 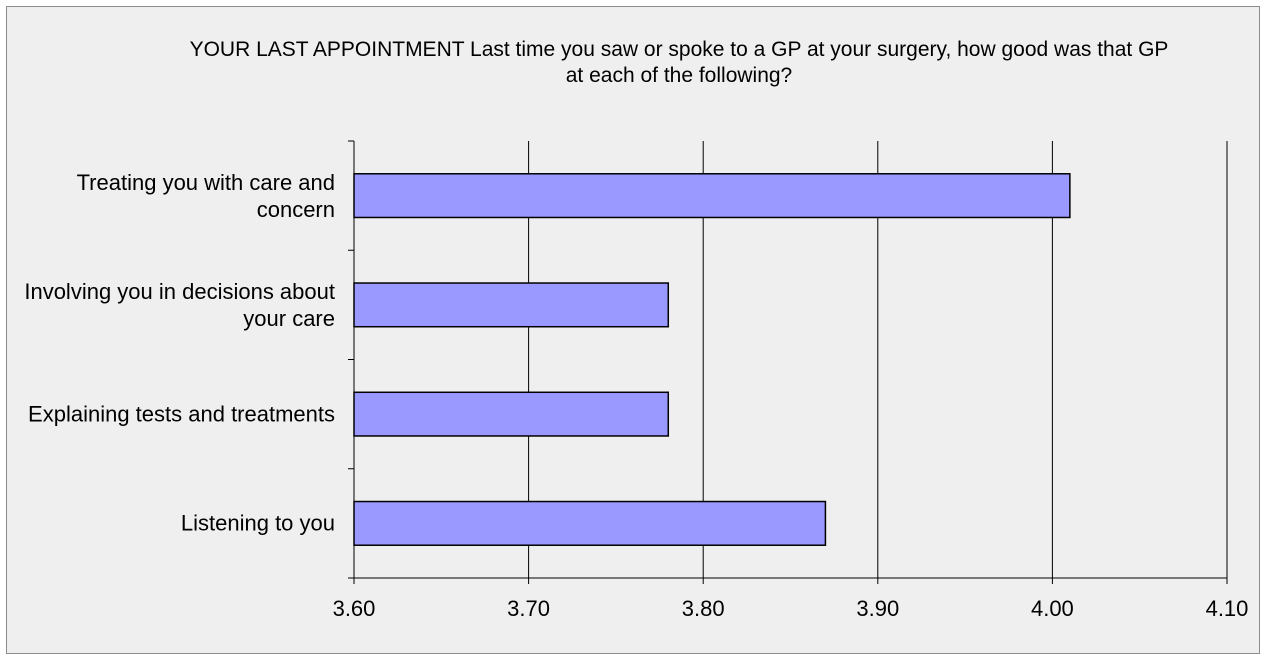 I want to click on x-tick-label: 3.80, so click(x=703, y=608).